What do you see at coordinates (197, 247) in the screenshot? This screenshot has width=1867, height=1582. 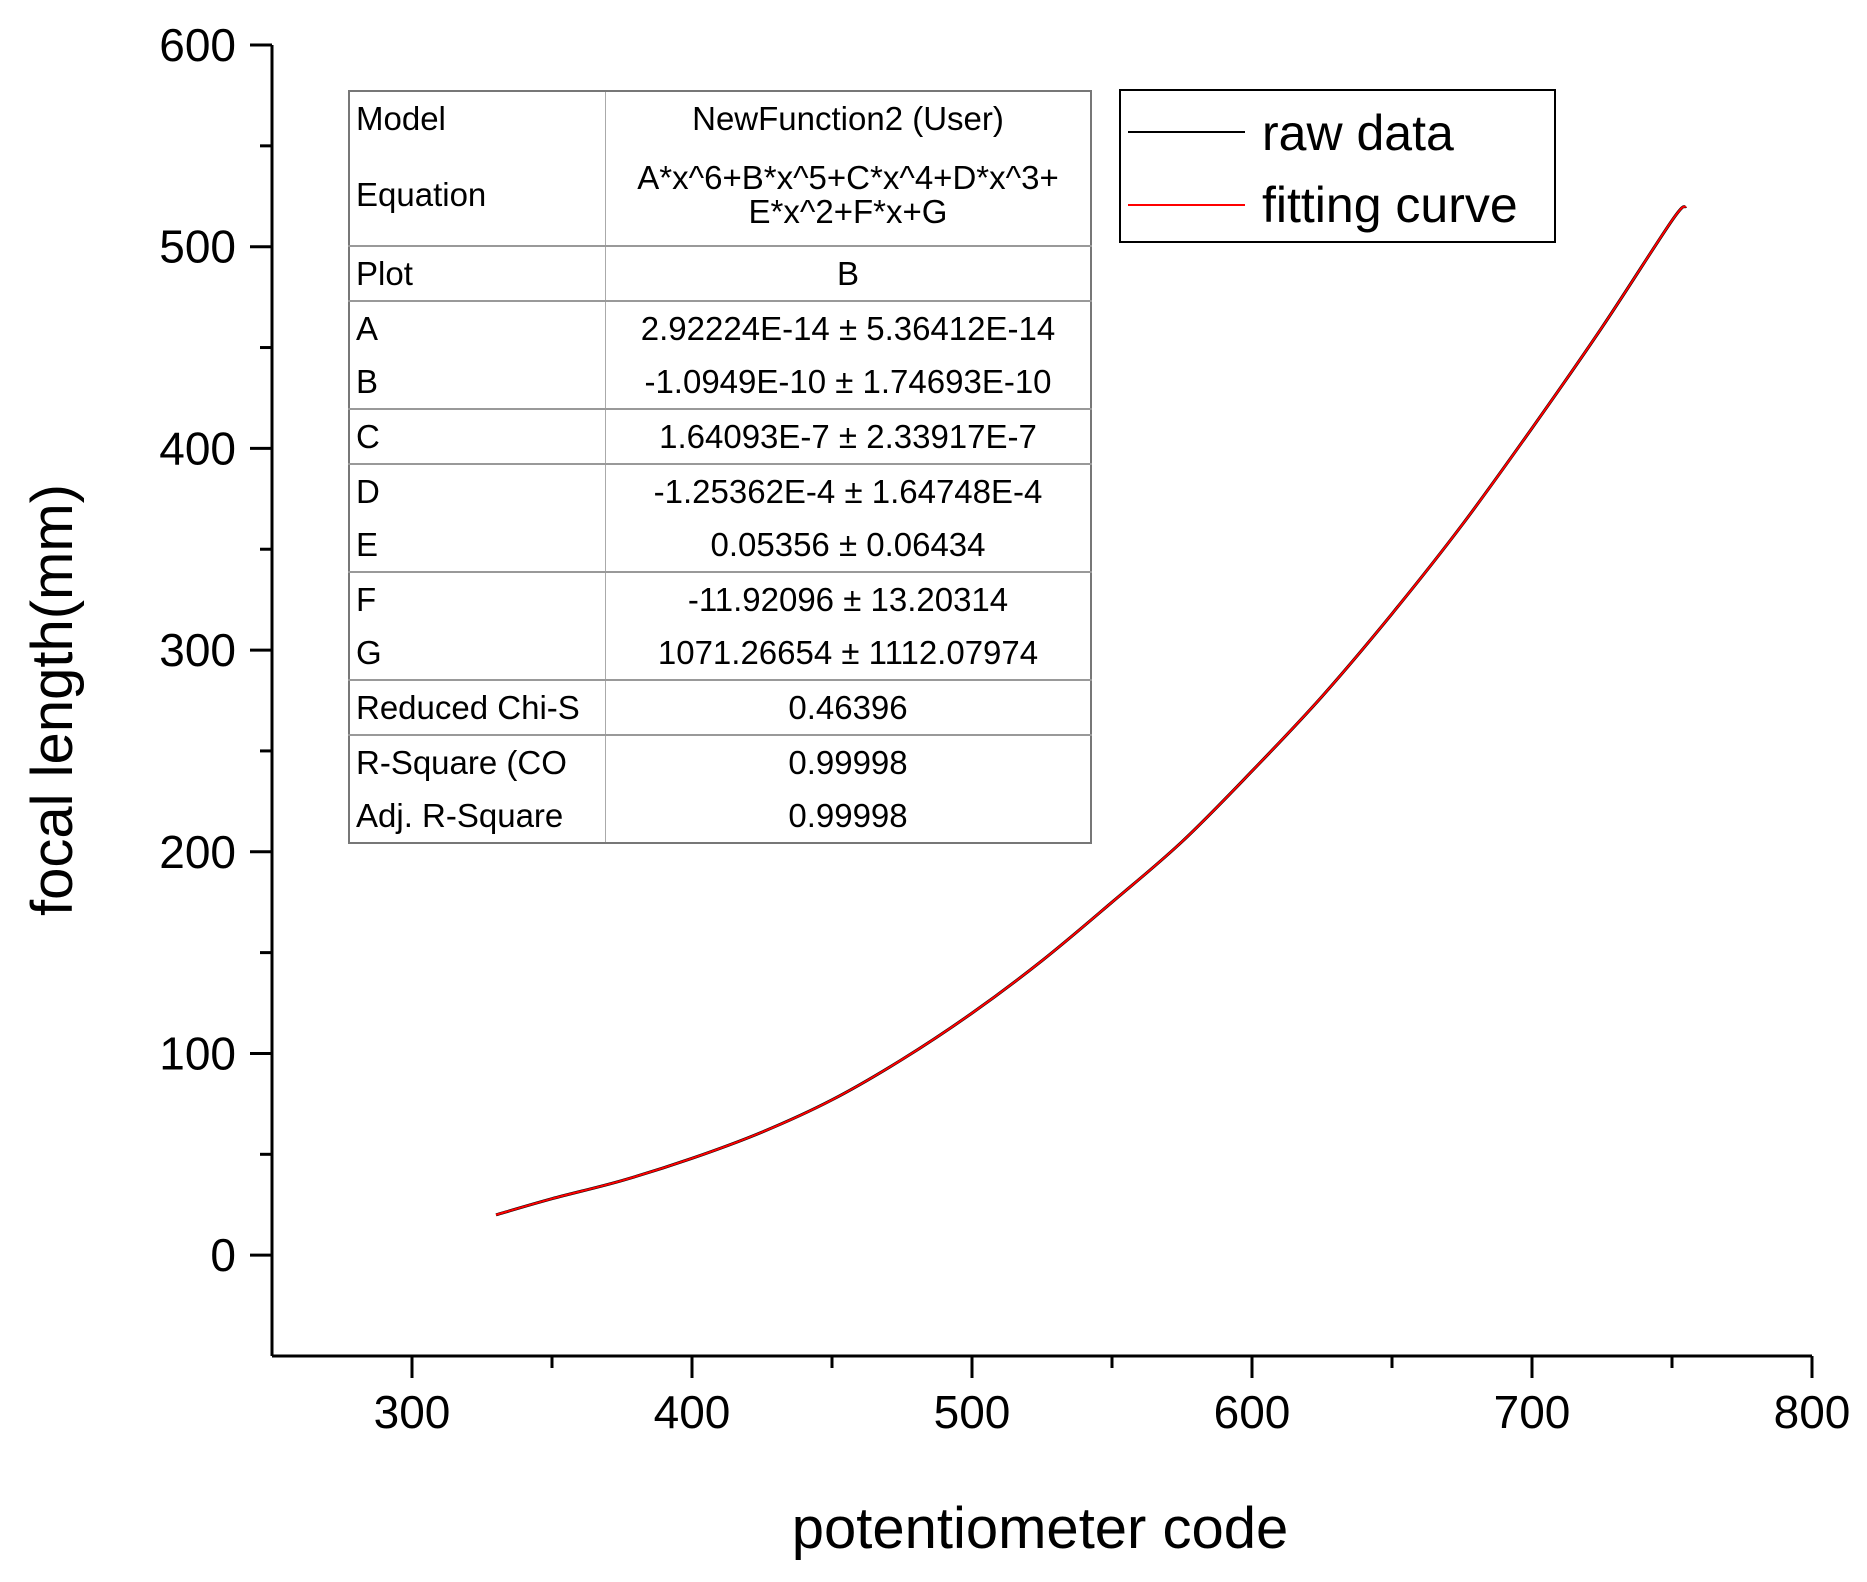 I see `y-tick-label: 500` at bounding box center [197, 247].